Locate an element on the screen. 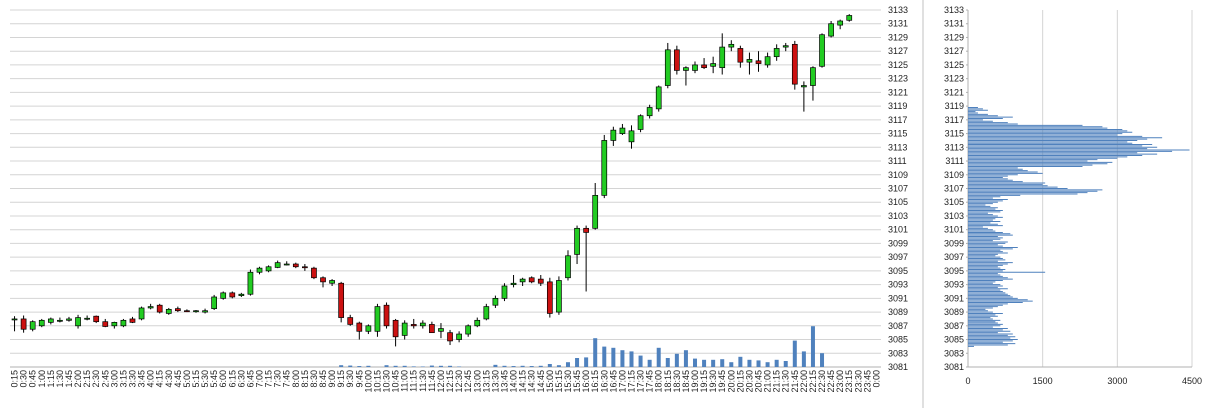 The image size is (1211, 413). y-tick-label: 3113 is located at coordinates (954, 147).